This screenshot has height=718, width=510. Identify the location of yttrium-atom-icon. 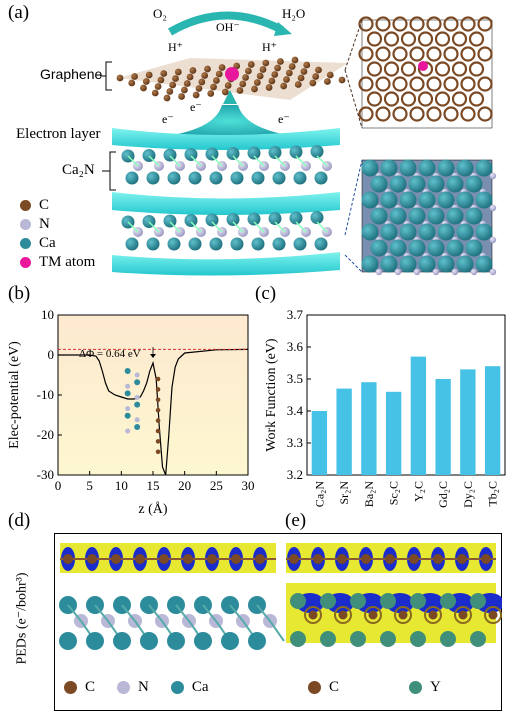
(416, 687).